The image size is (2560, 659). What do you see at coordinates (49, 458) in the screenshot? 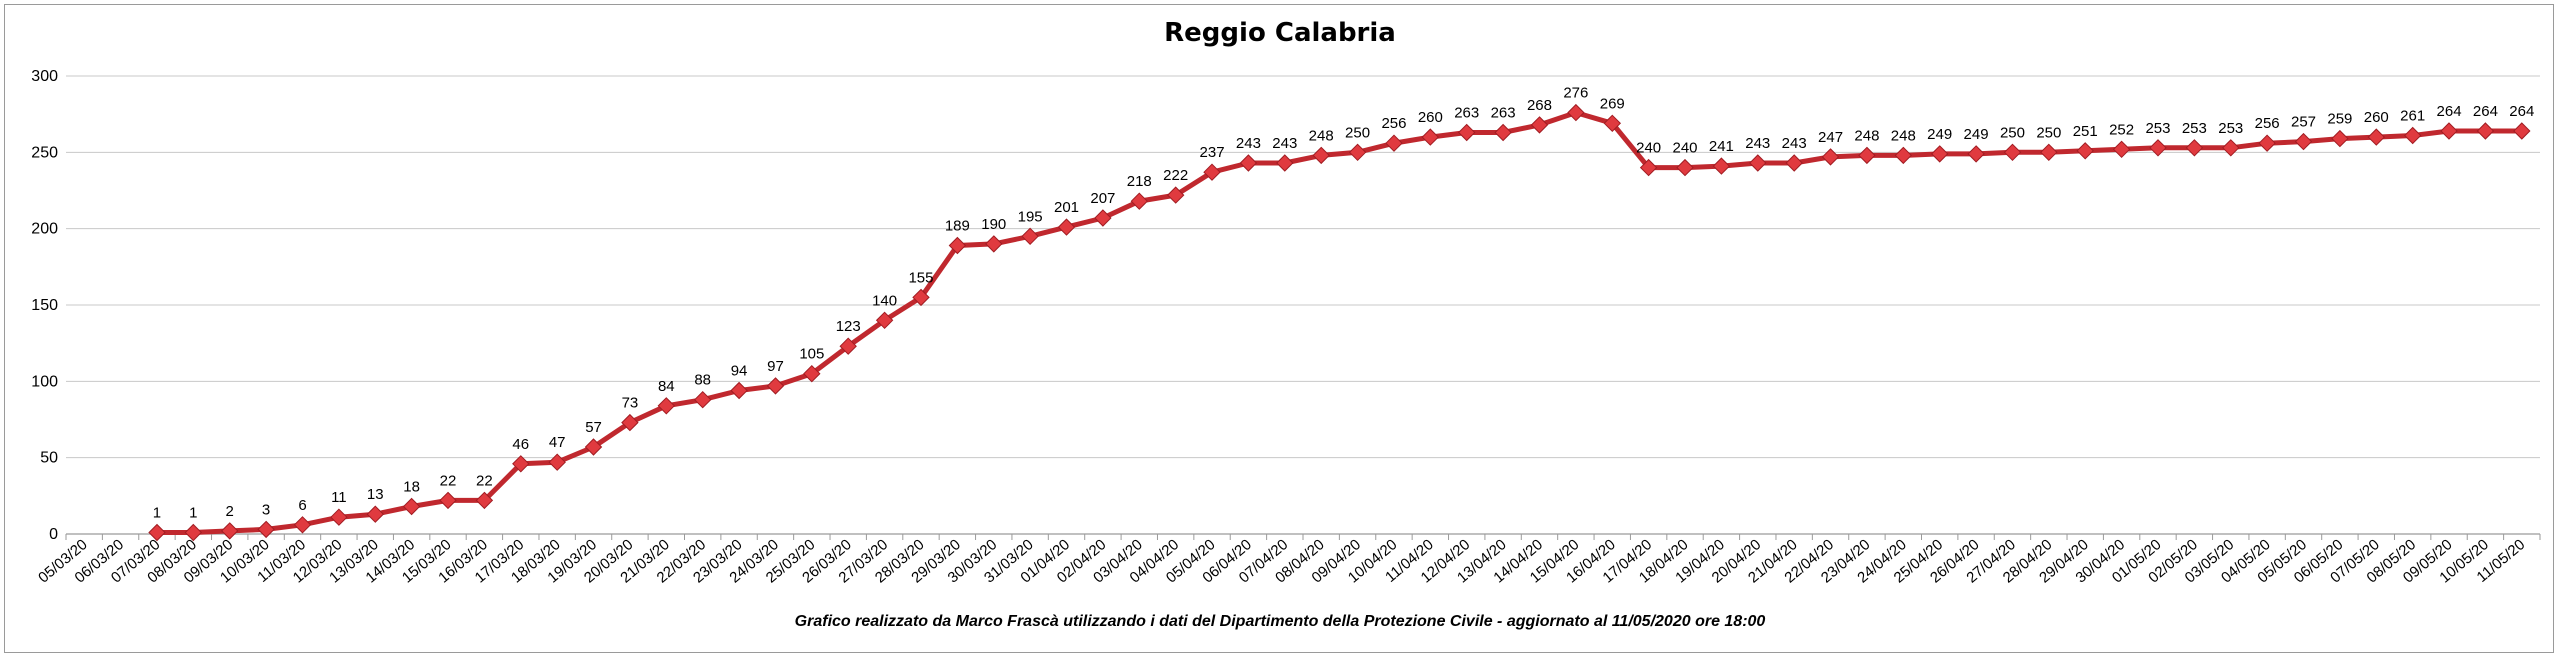
I see `y-tick-label: 50` at bounding box center [49, 458].